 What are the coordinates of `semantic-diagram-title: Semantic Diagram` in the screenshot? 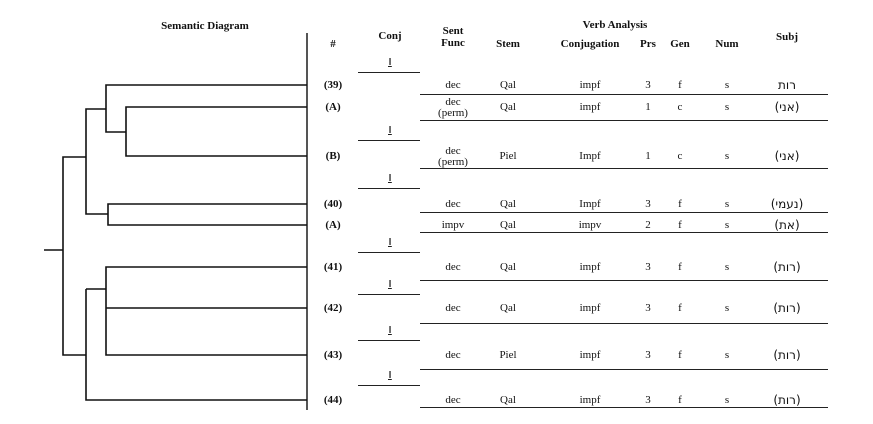 It's located at (205, 26).